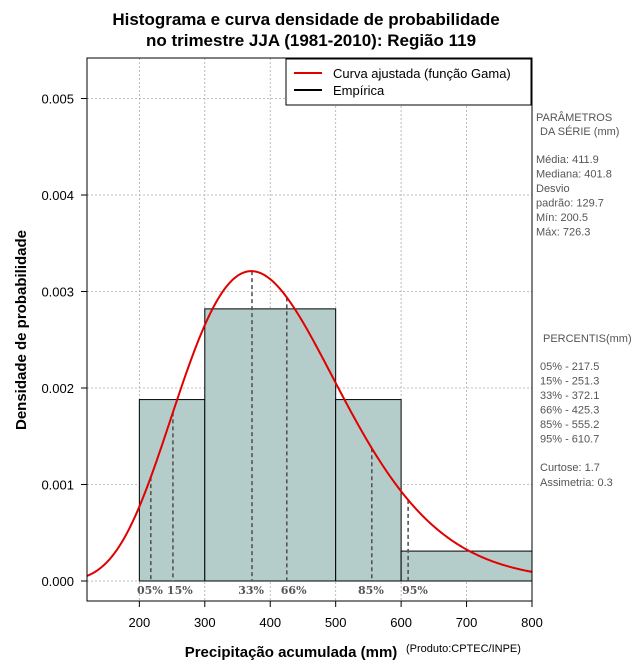 The width and height of the screenshot is (640, 660). Describe the element at coordinates (57, 388) in the screenshot. I see `y-tick-label: 0.002` at that location.